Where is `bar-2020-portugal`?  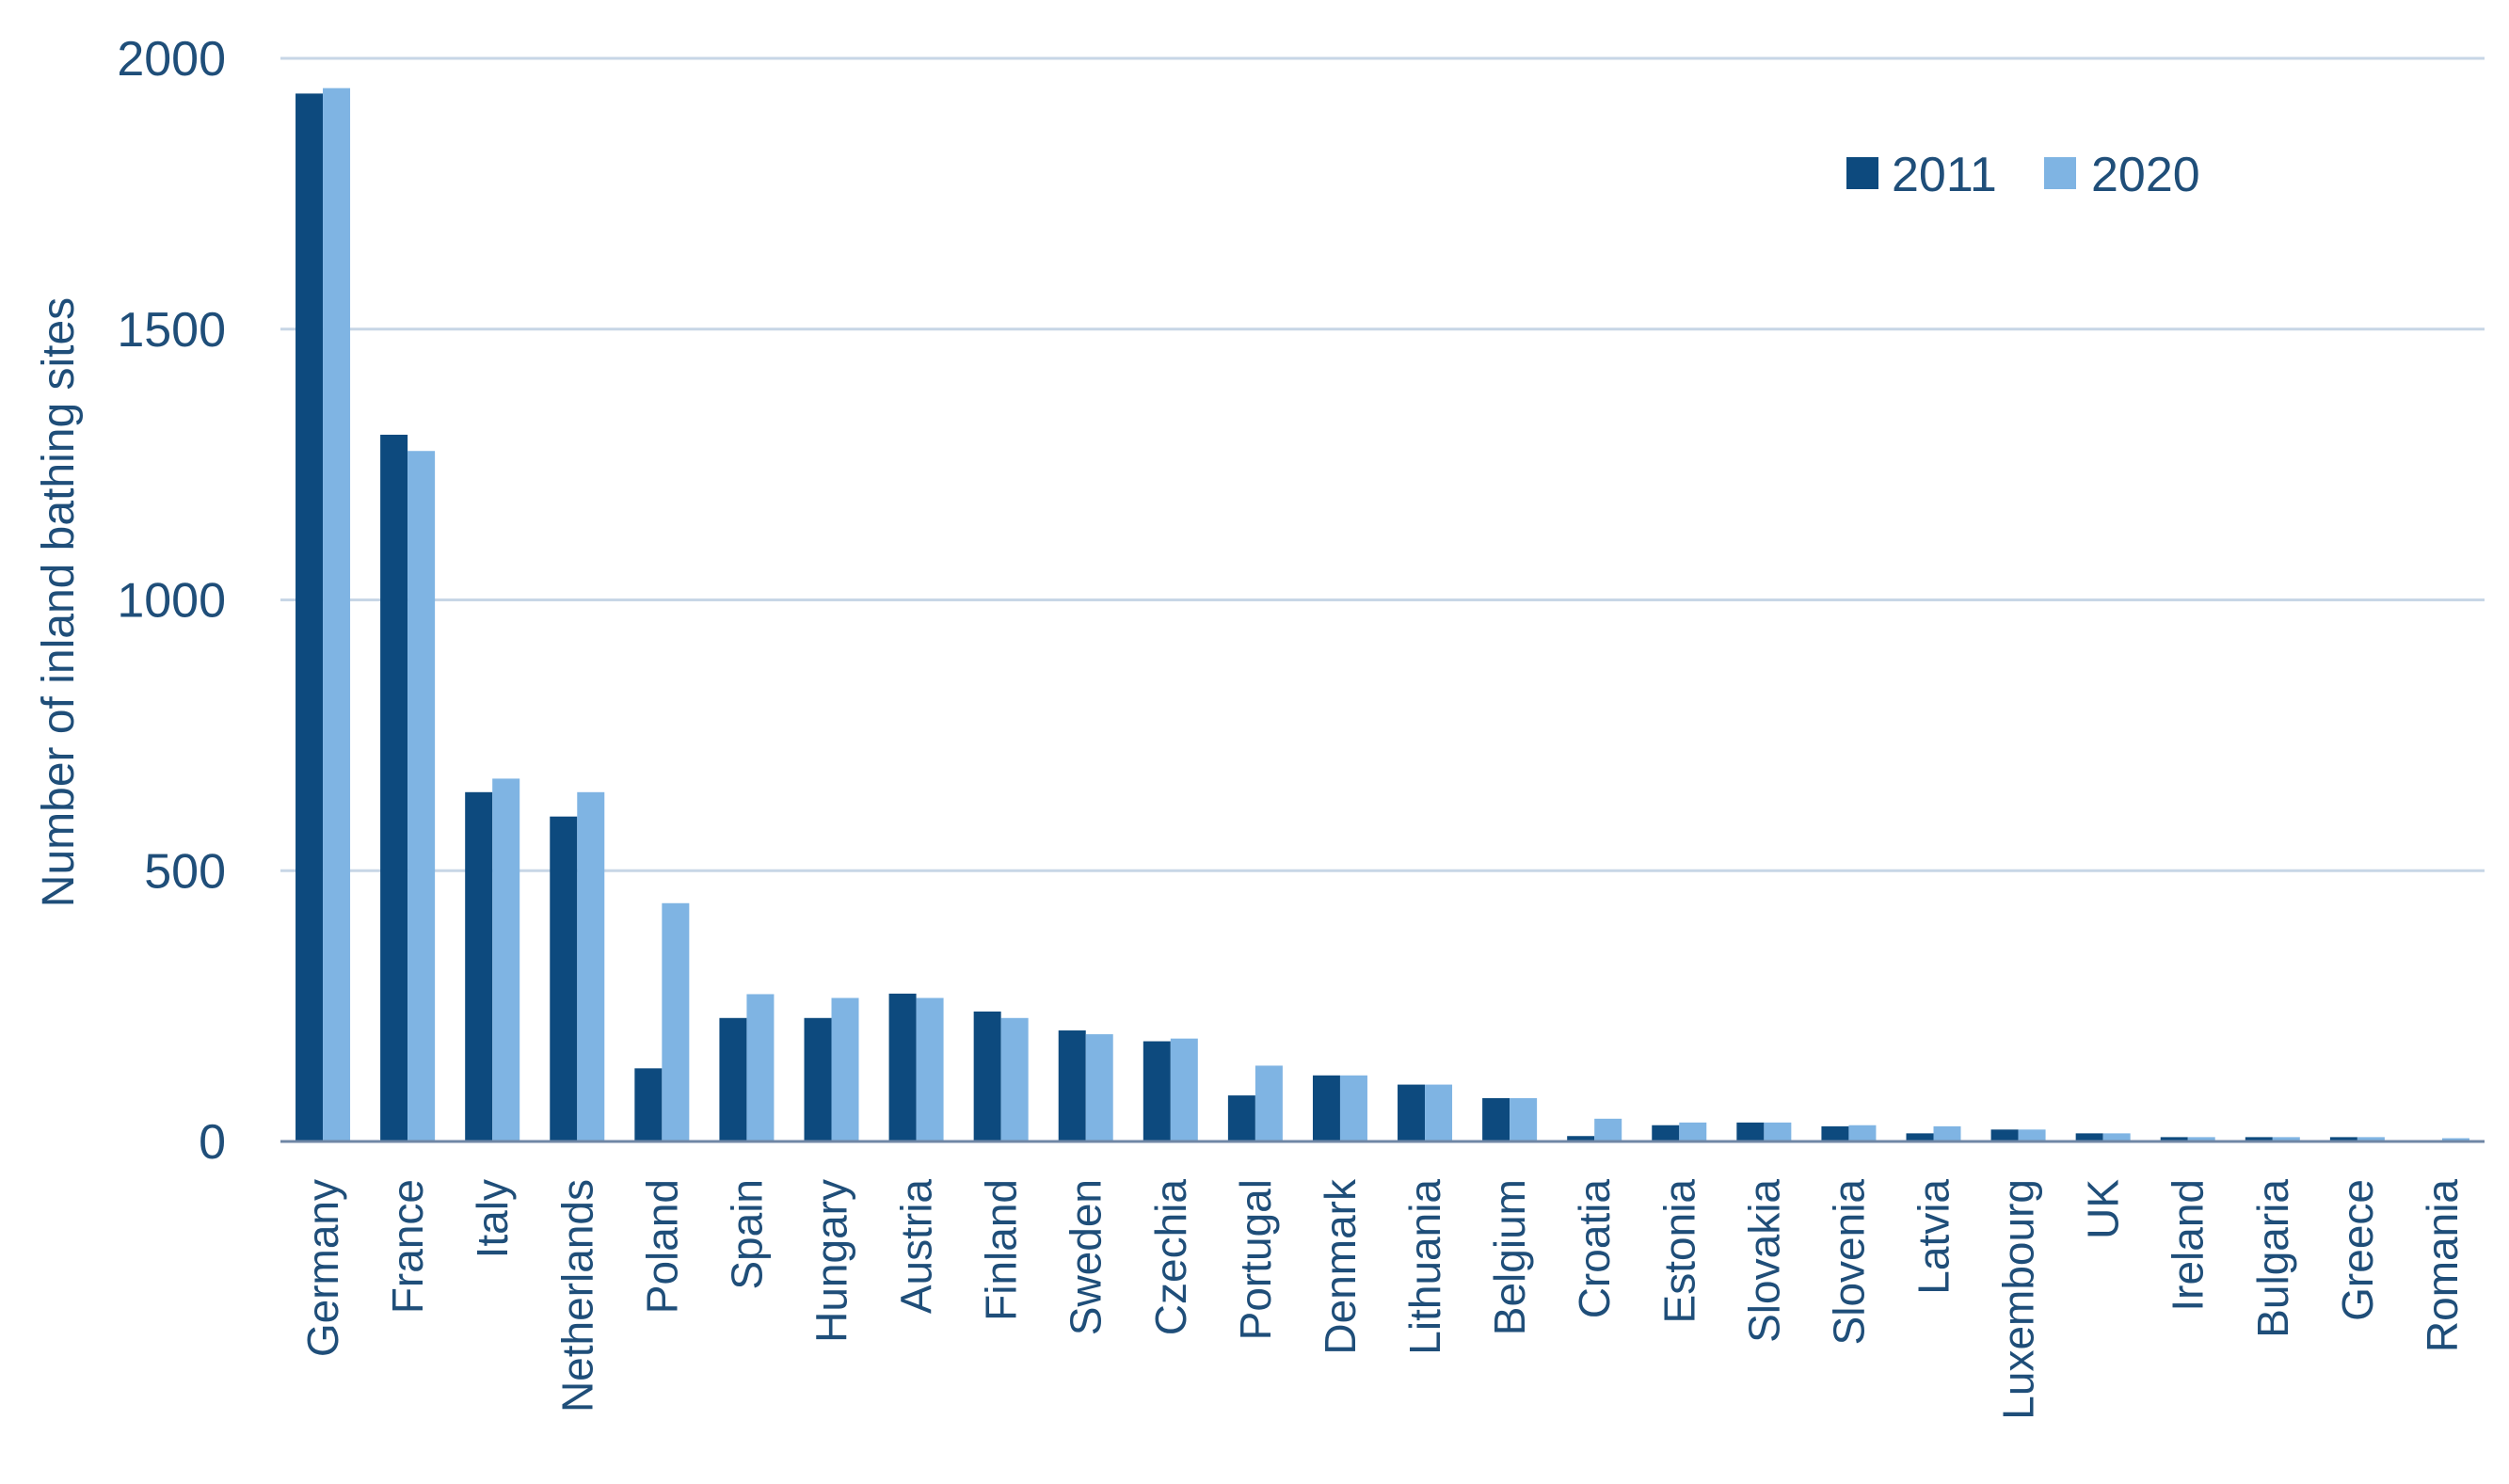
bar-2020-portugal is located at coordinates (1268, 1103).